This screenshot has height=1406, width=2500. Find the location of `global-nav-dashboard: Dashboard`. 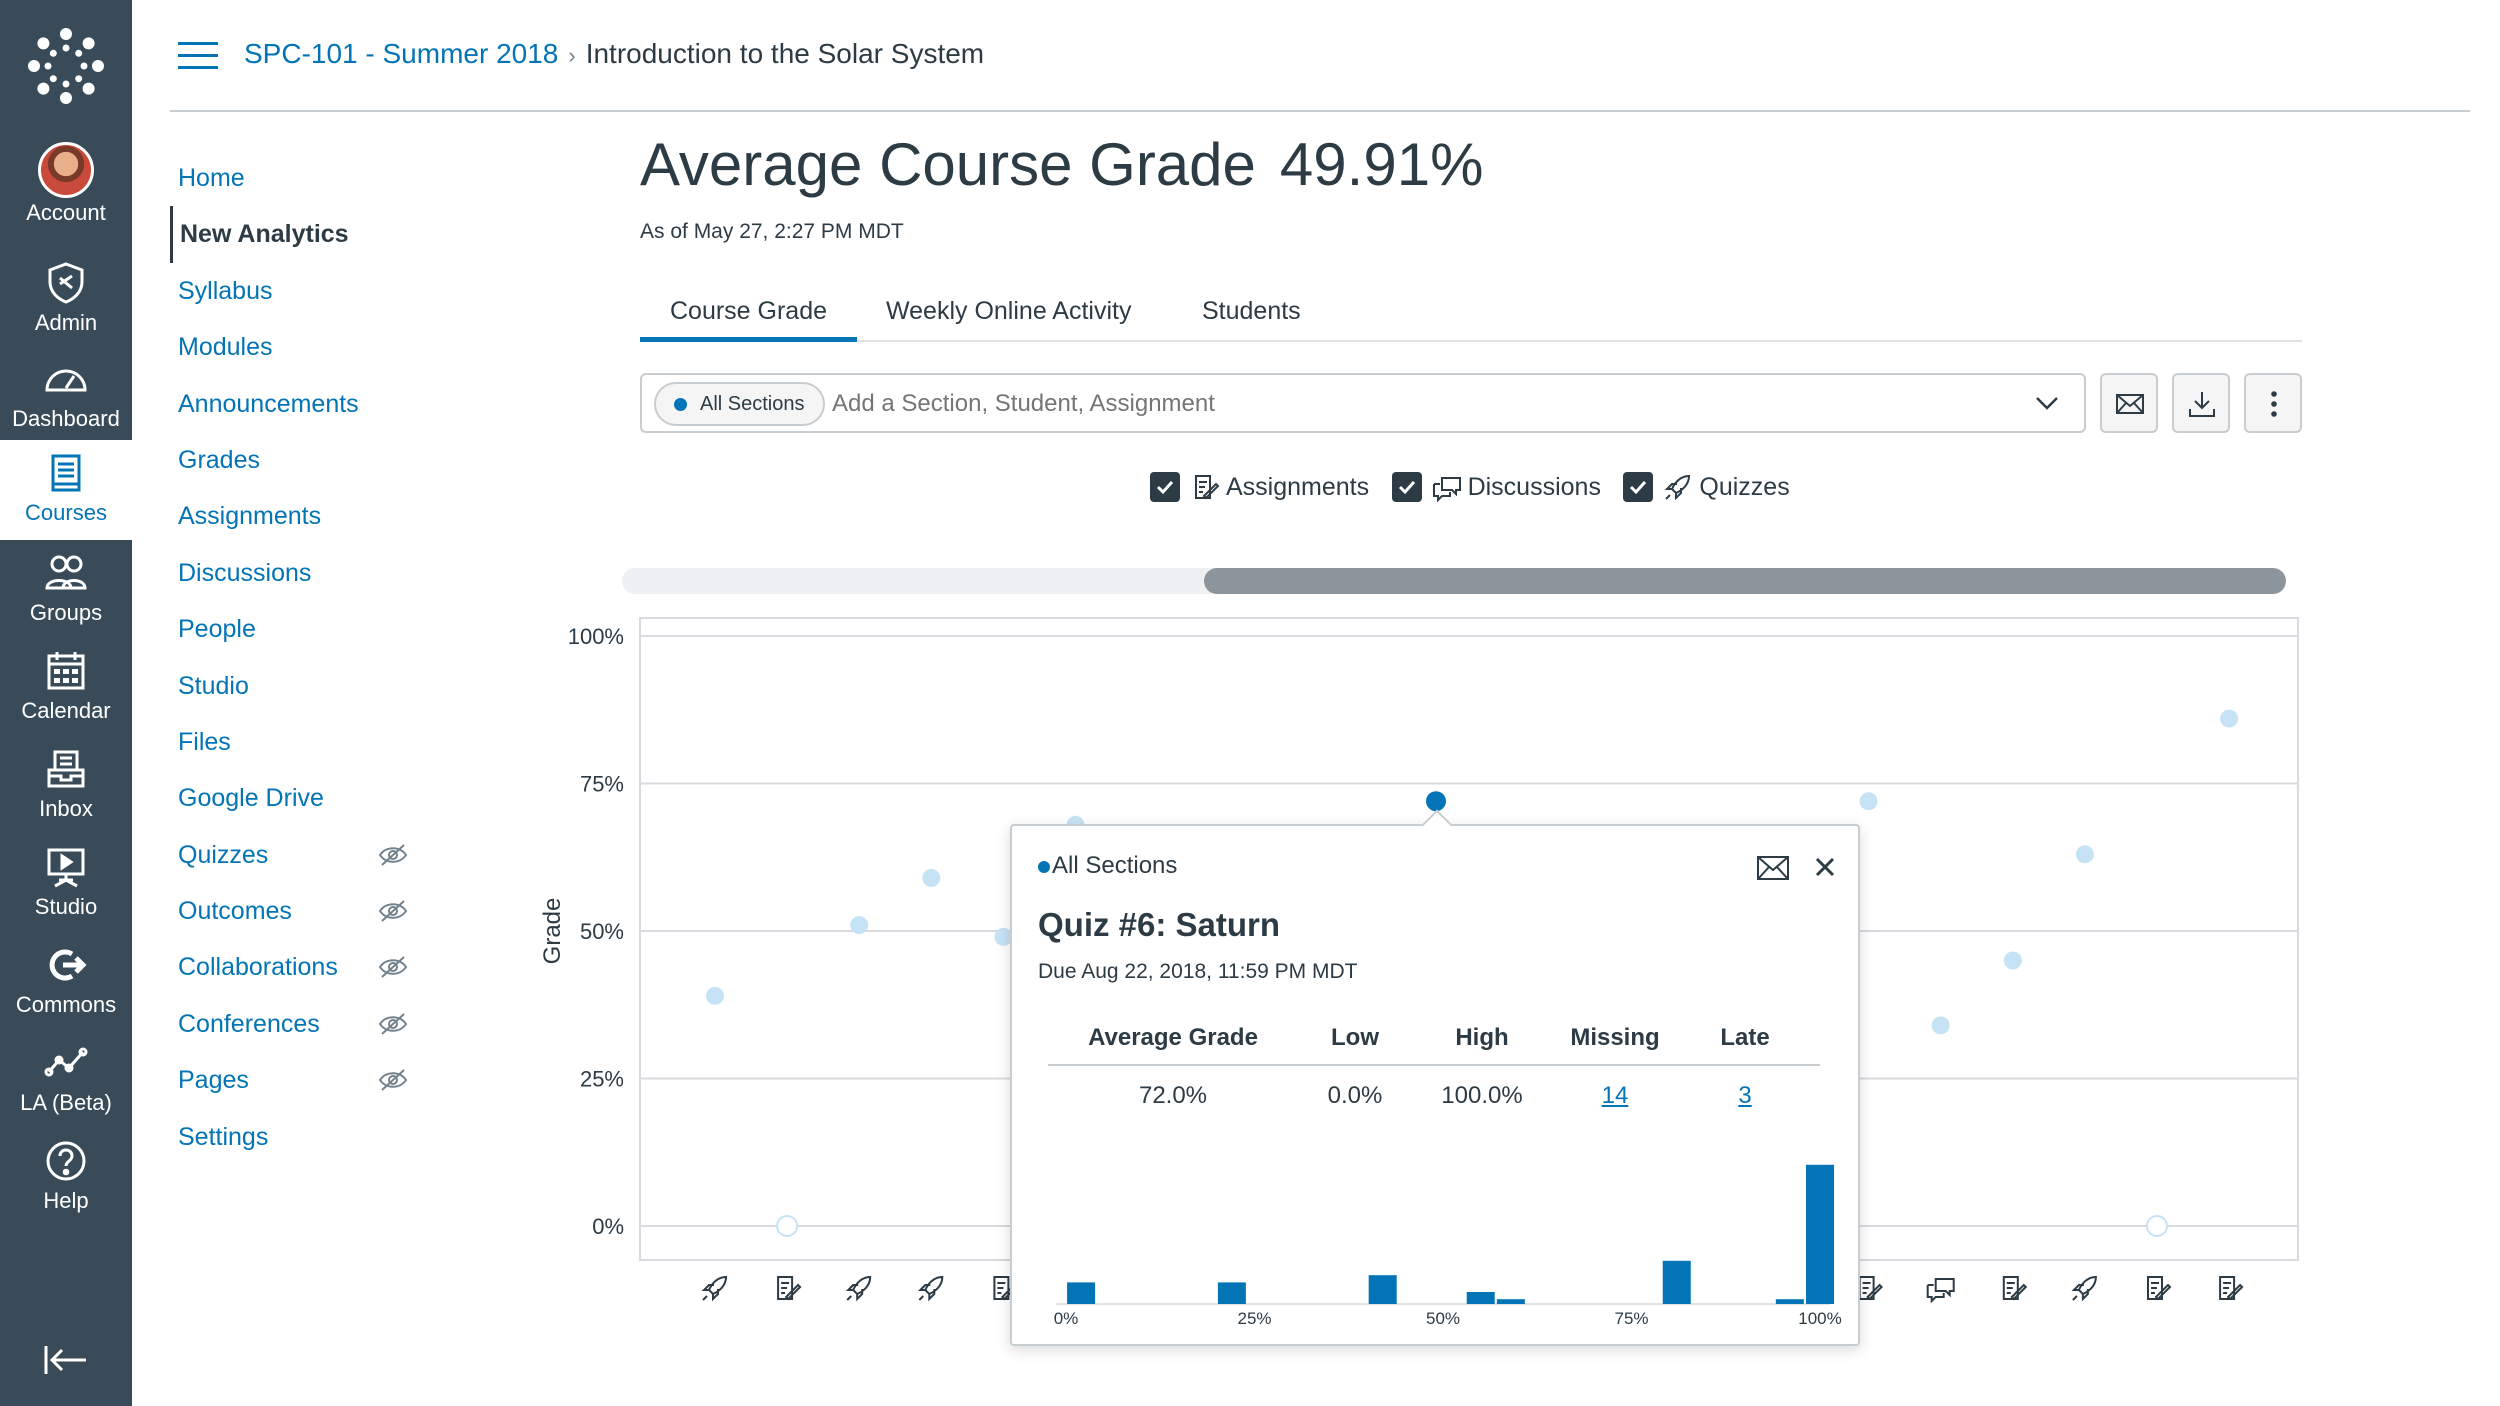

global-nav-dashboard: Dashboard is located at coordinates (66, 394).